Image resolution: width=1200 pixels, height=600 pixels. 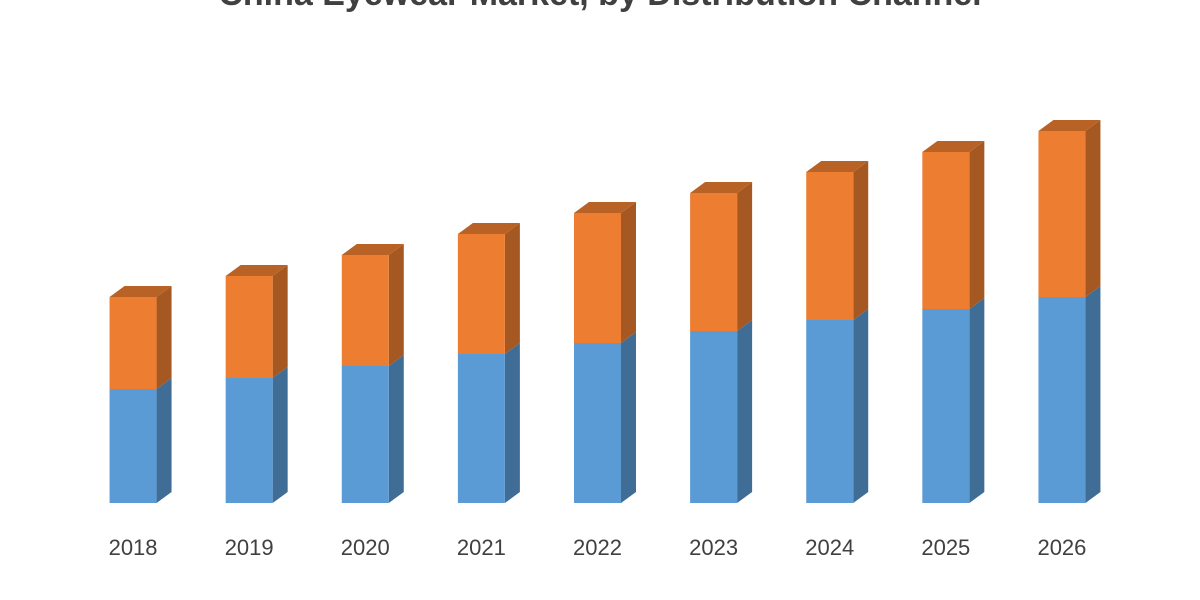 I want to click on x-tick-label: 2022, so click(x=597, y=547).